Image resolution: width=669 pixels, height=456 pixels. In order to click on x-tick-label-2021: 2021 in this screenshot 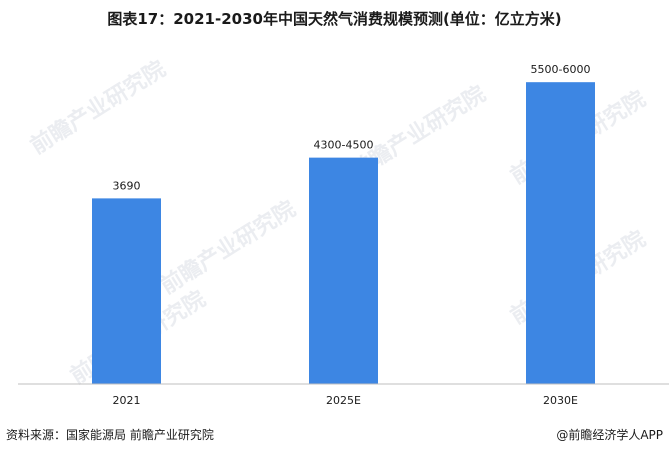, I will do `click(127, 400)`.